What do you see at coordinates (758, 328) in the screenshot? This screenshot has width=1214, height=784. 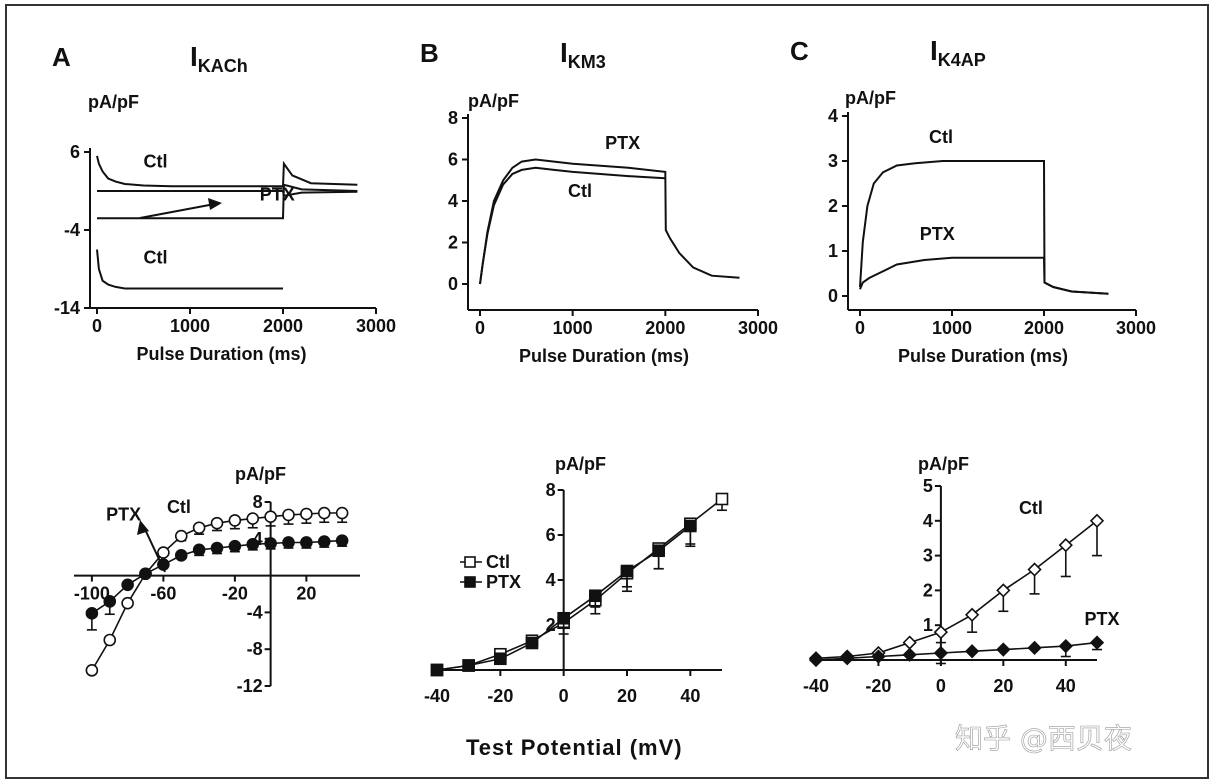 I see `x-tick-label: 3000` at bounding box center [758, 328].